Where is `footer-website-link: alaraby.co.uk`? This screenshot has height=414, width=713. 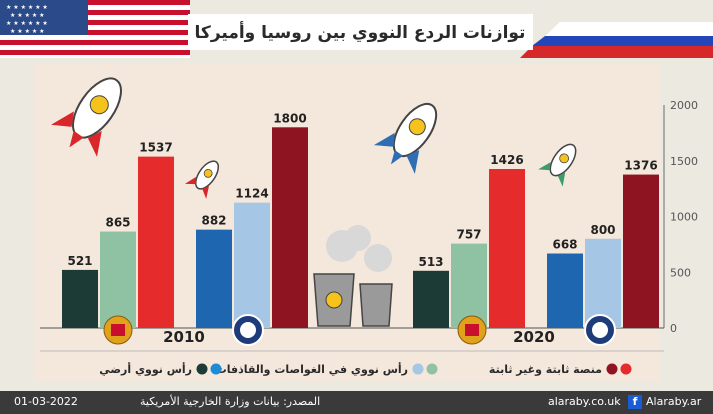 footer-website-link: alaraby.co.uk is located at coordinates (584, 401).